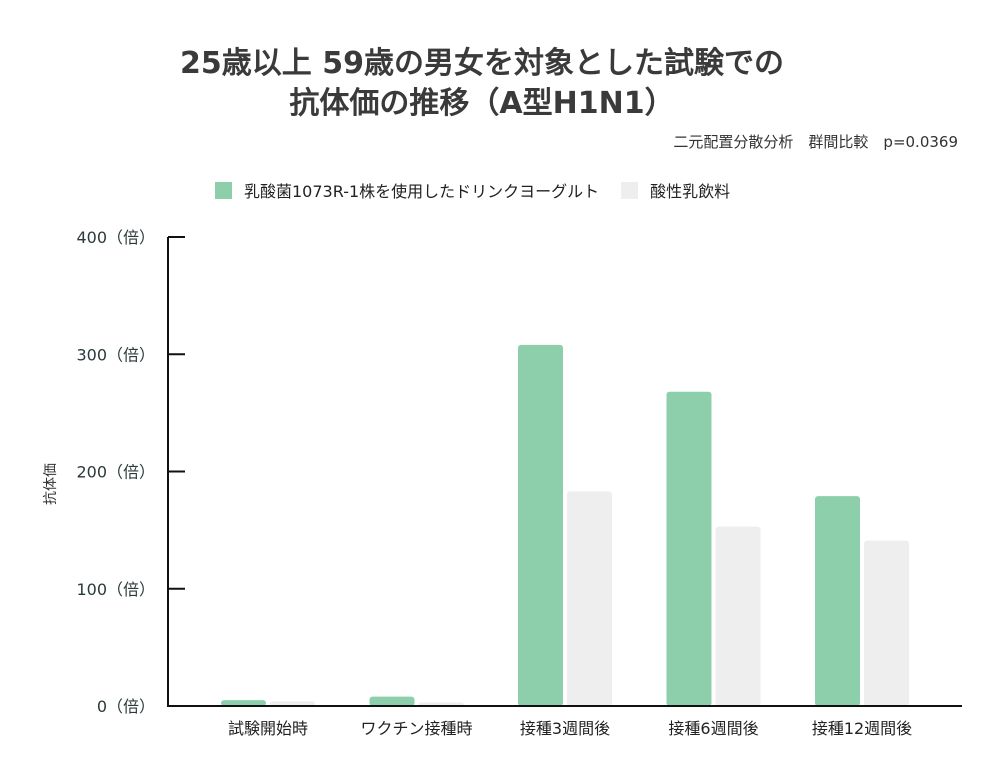 The height and width of the screenshot is (778, 1000). I want to click on legend-item-acid-milk: 酸性乳飲料, so click(675, 190).